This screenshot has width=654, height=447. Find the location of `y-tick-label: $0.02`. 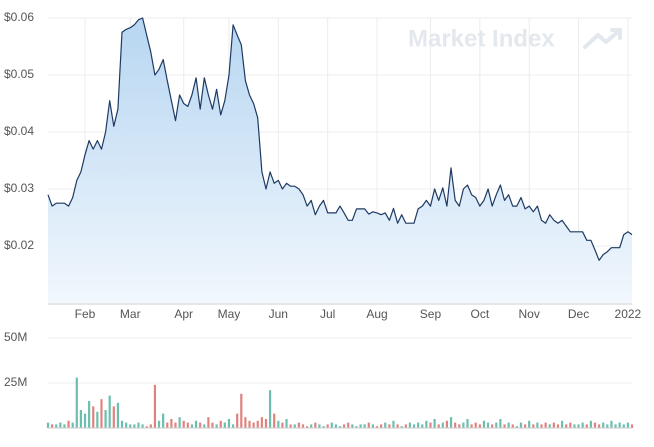

y-tick-label: $0.02 is located at coordinates (19, 245).